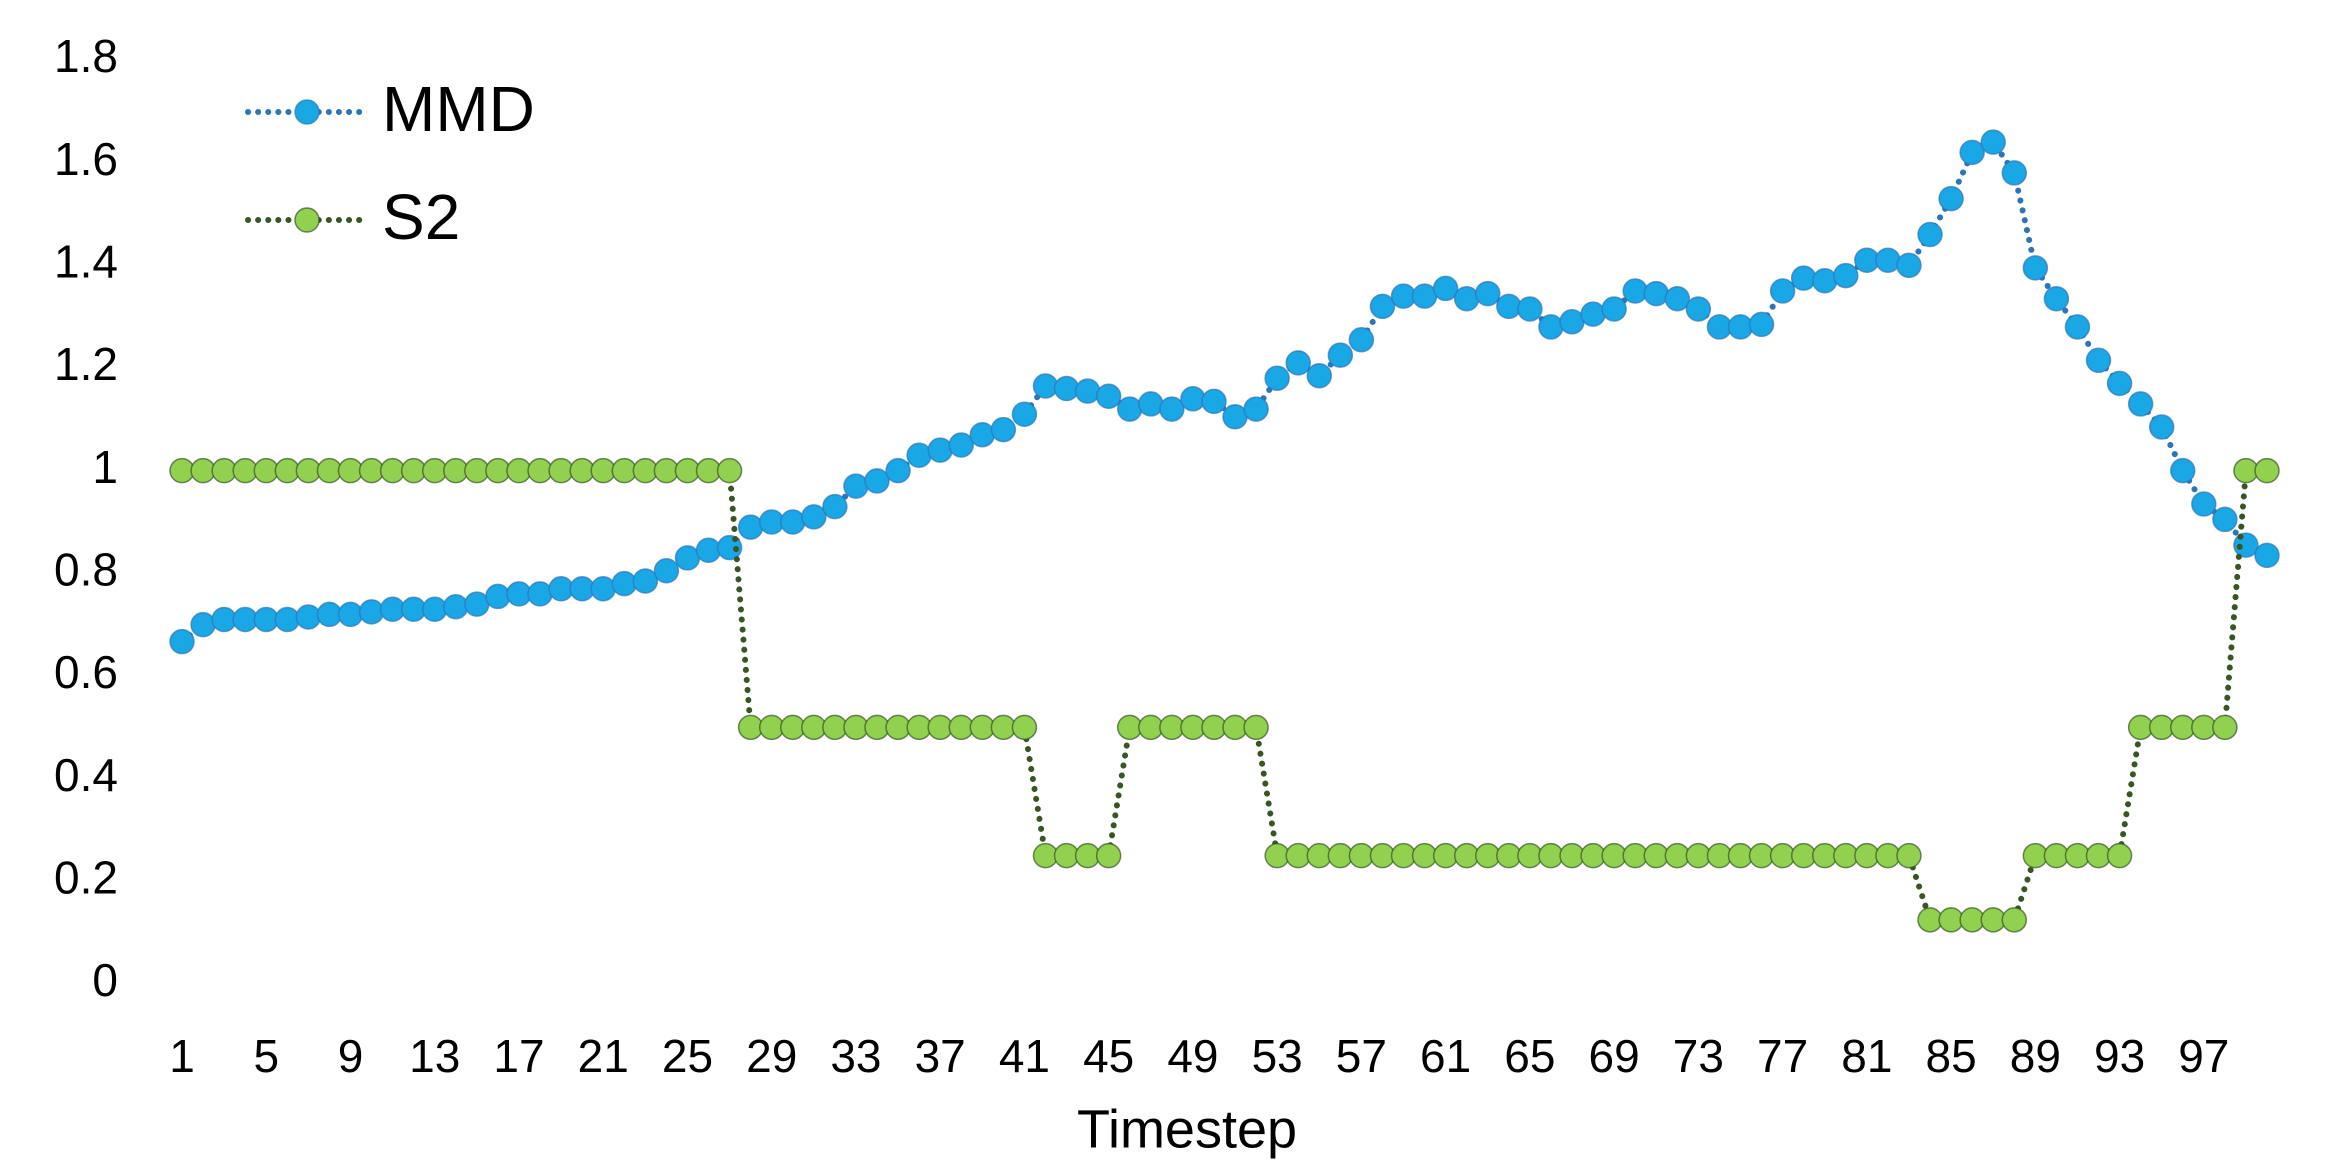 The height and width of the screenshot is (1167, 2333). What do you see at coordinates (1277, 1056) in the screenshot?
I see `x-tick-label: 53` at bounding box center [1277, 1056].